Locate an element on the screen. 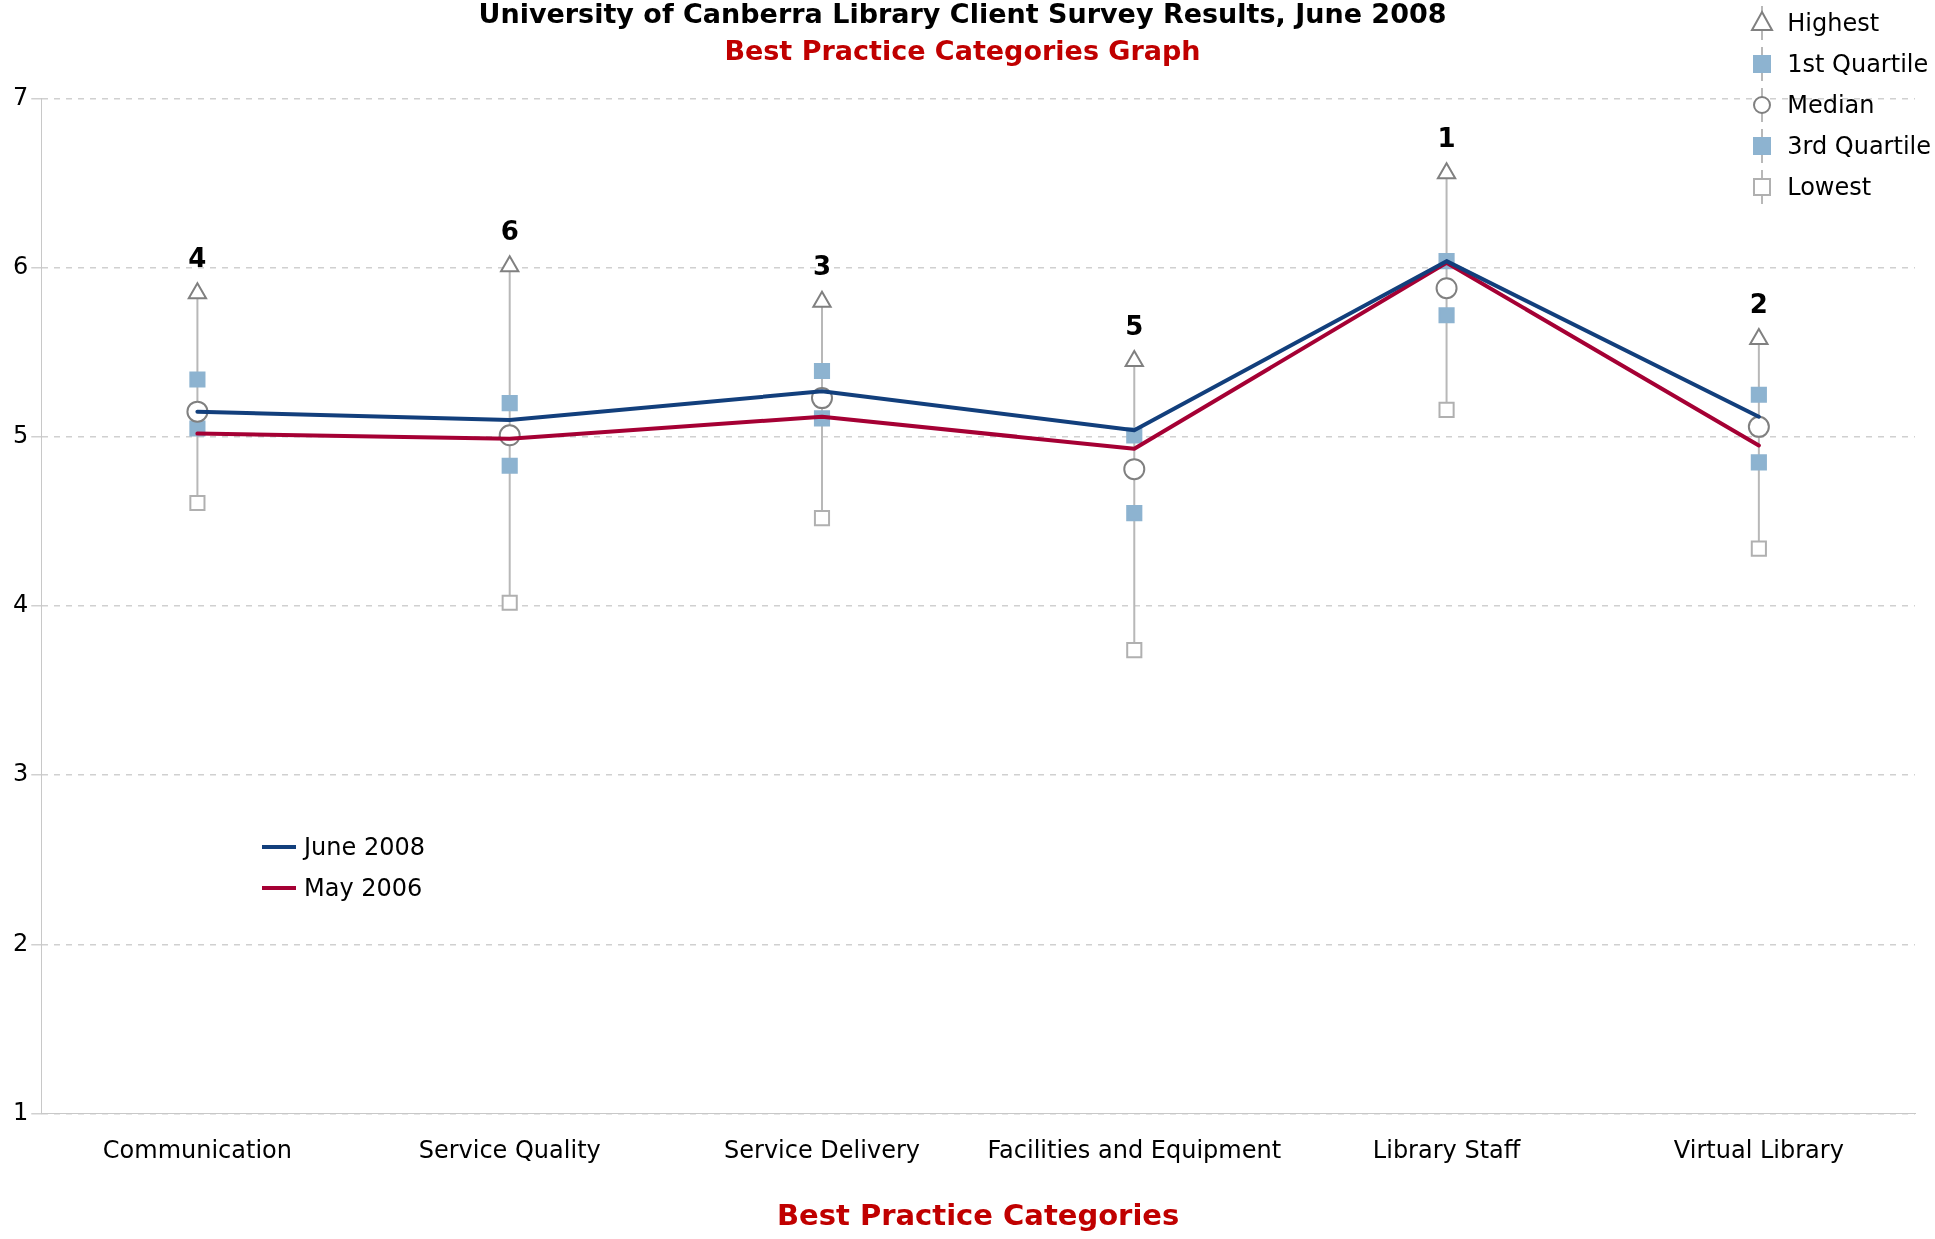  chart-title: University of Canberra Library Client Survey Results, June 2008 is located at coordinates (962, 15).